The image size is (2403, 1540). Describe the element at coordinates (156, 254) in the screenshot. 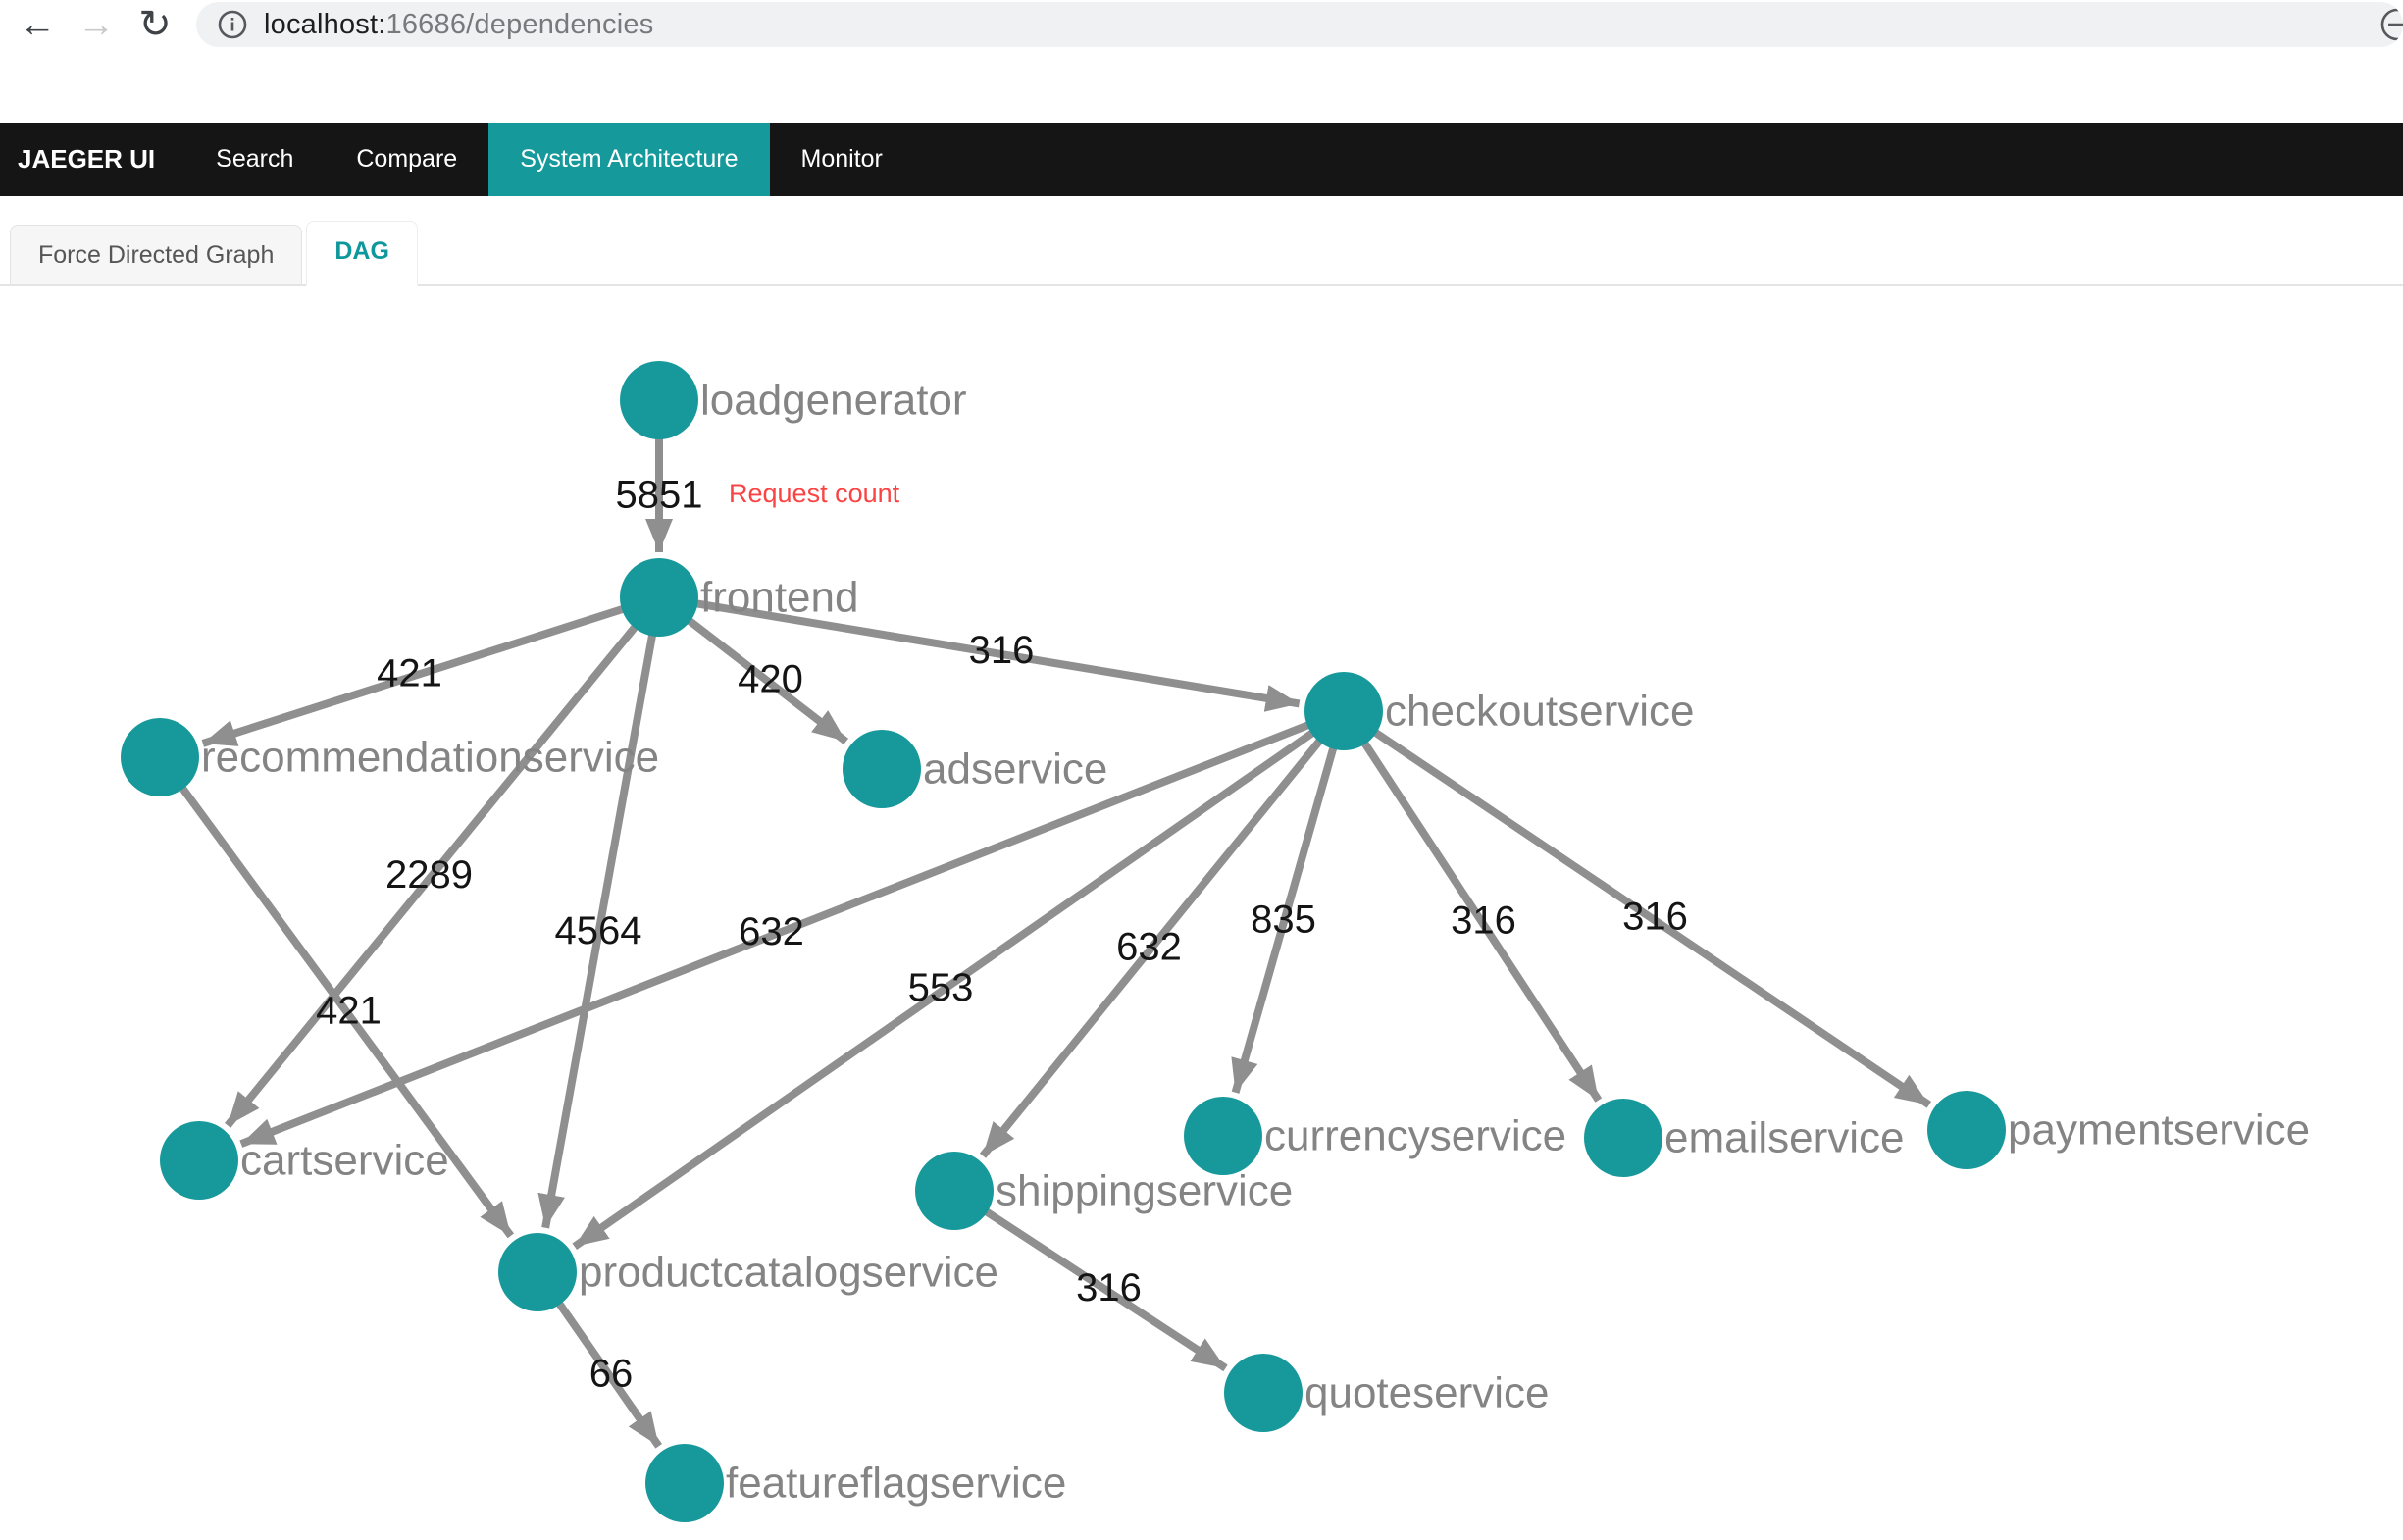

I see `tab-force-directed-graph: Force Directed Graph` at that location.